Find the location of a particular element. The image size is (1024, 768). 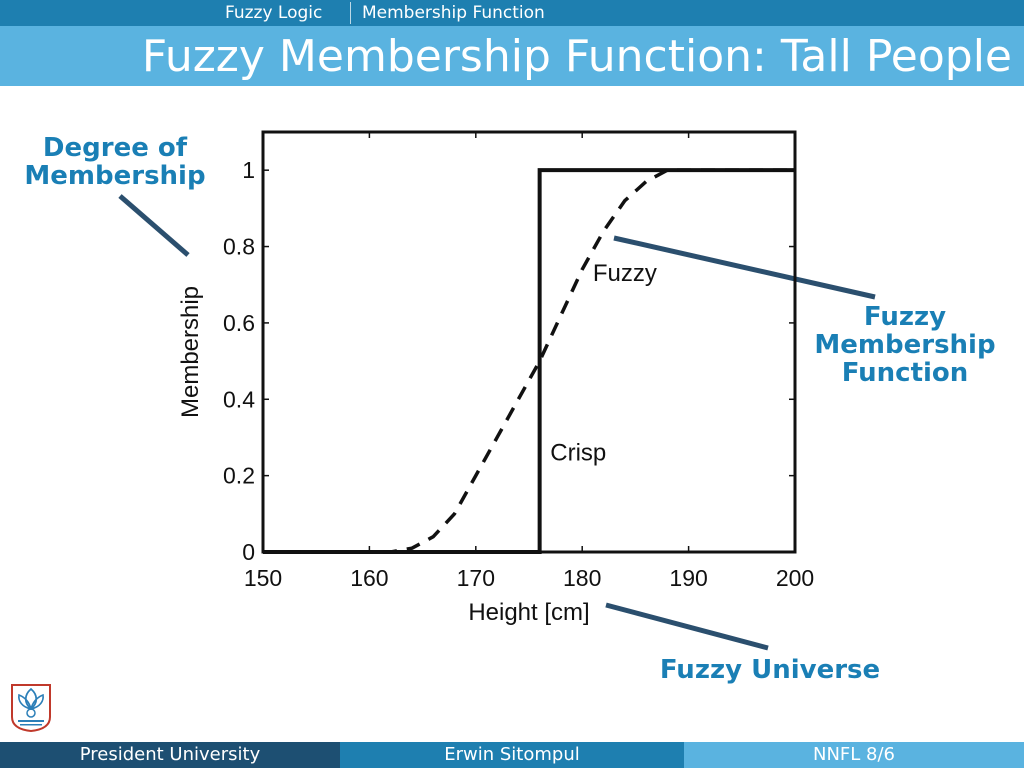

callout-fmf-line-2: Membership is located at coordinates (905, 345).